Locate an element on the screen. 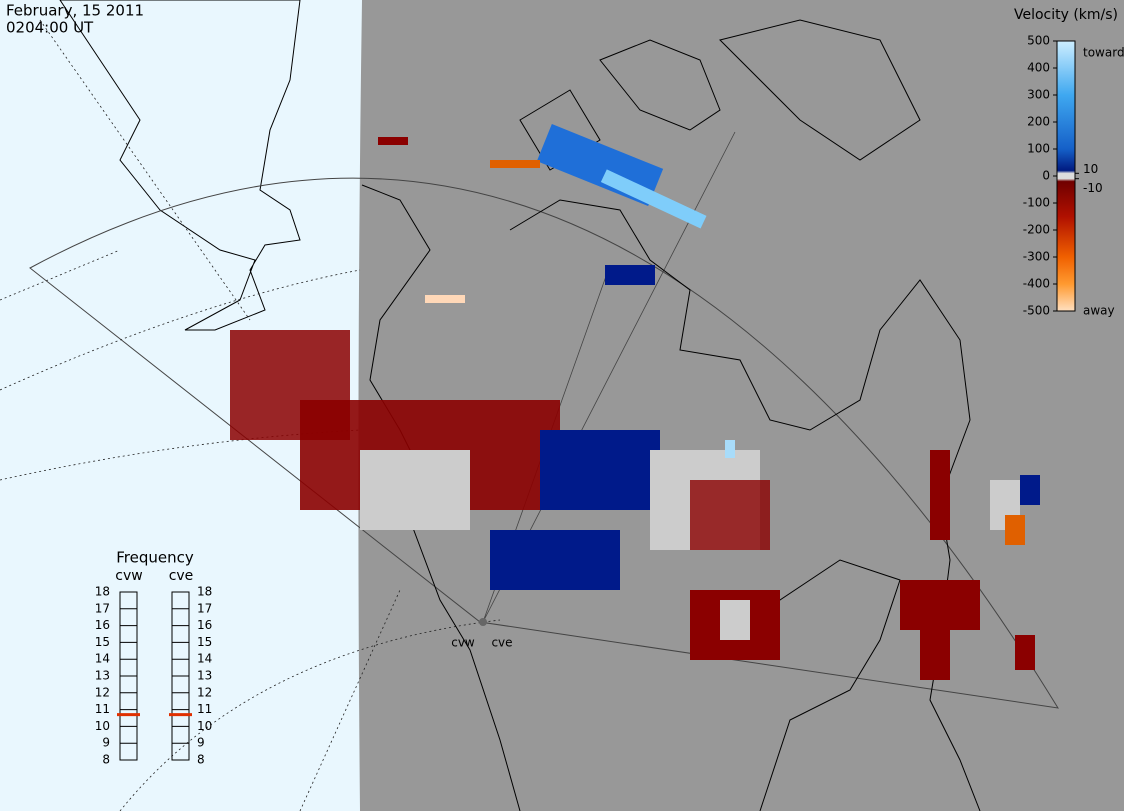  radar-site is located at coordinates (483, 622).